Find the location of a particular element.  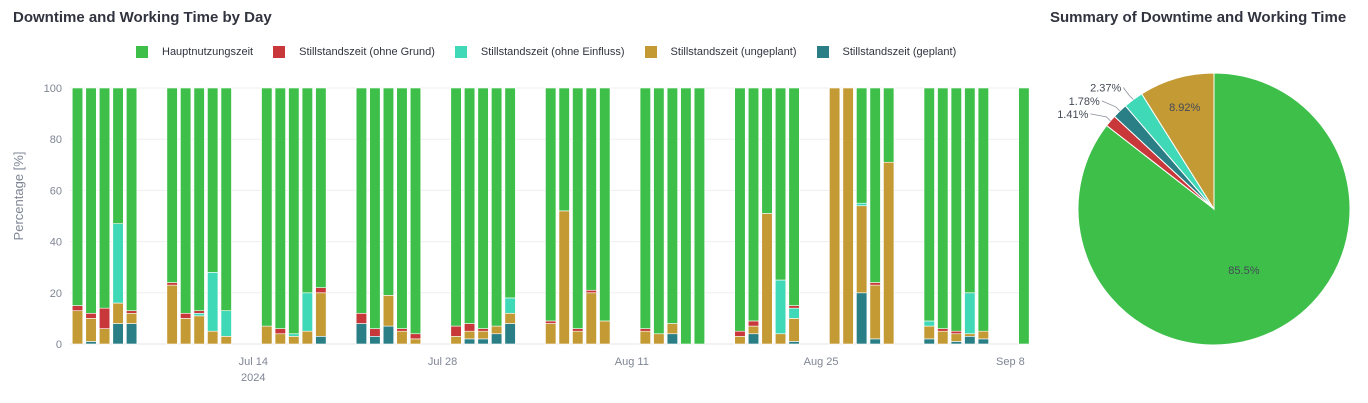

pie-slice is located at coordinates (1178, 141).